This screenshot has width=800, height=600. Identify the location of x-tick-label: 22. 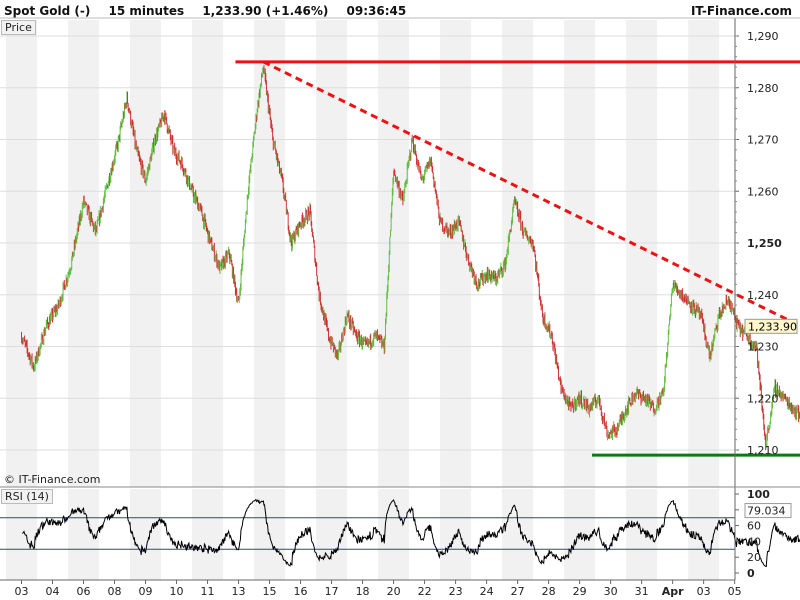
(425, 591).